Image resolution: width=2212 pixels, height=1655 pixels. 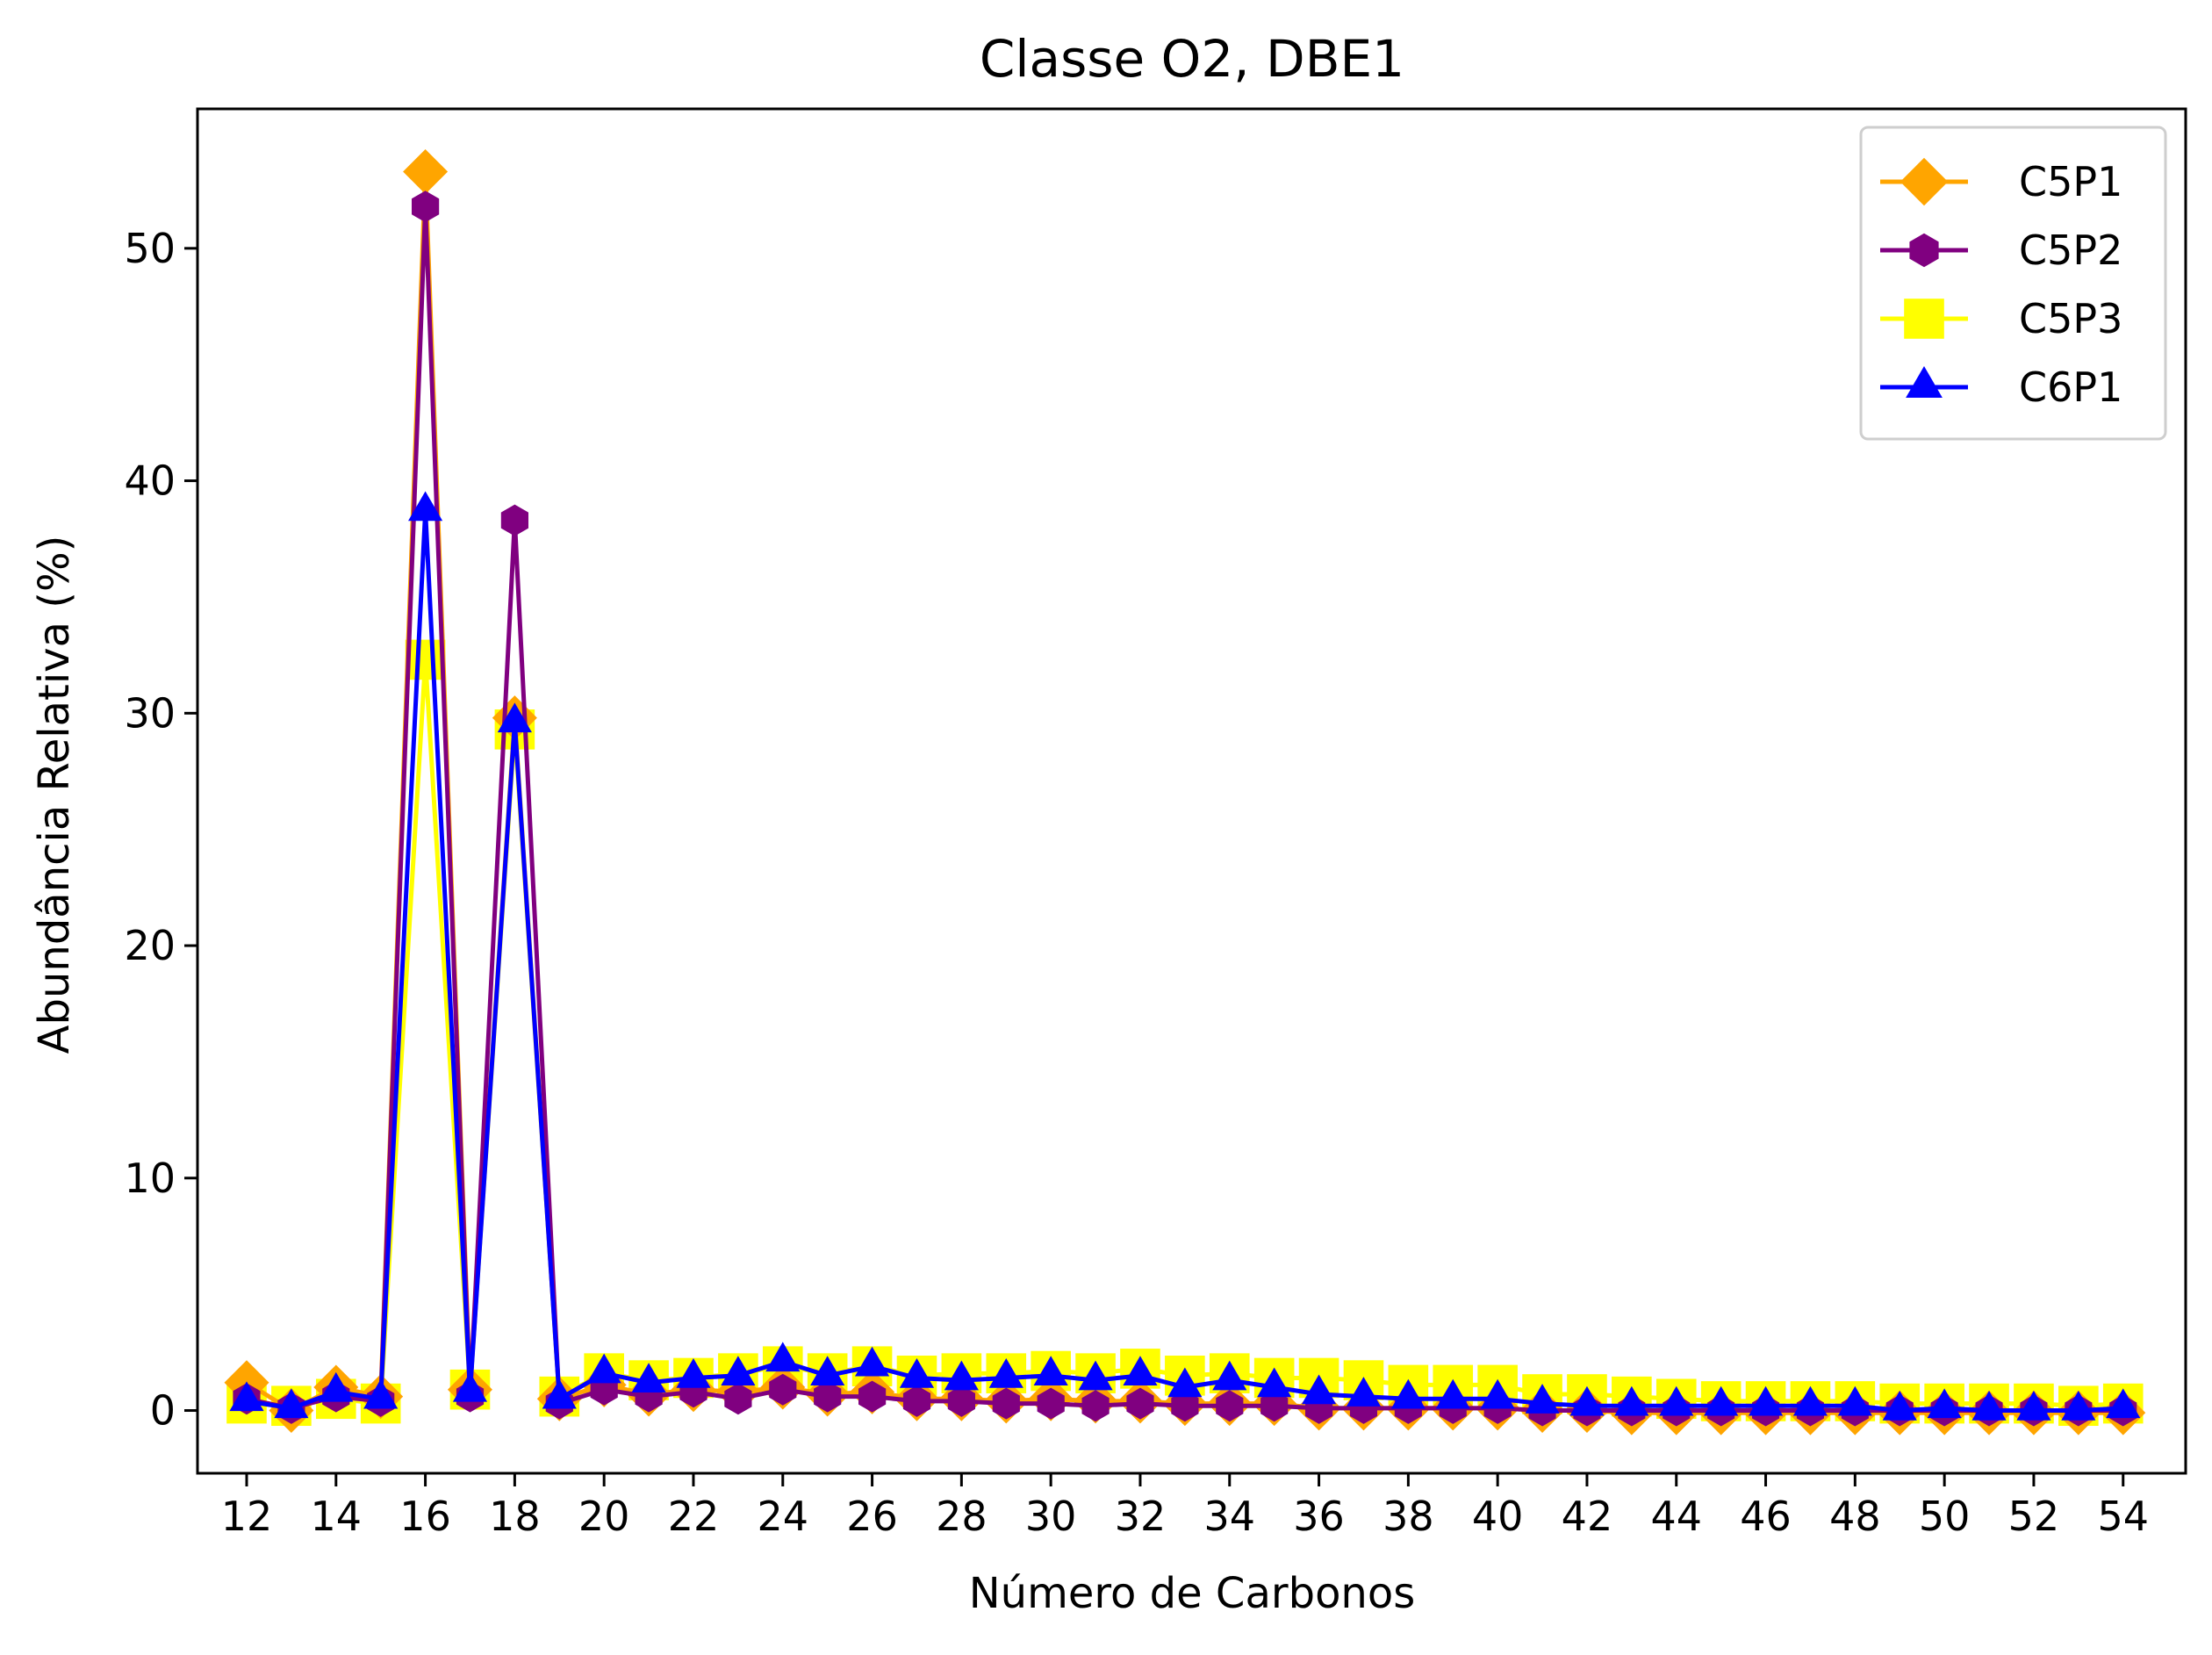 What do you see at coordinates (1192, 1593) in the screenshot?
I see `x-axis-label: Número de Carbonos` at bounding box center [1192, 1593].